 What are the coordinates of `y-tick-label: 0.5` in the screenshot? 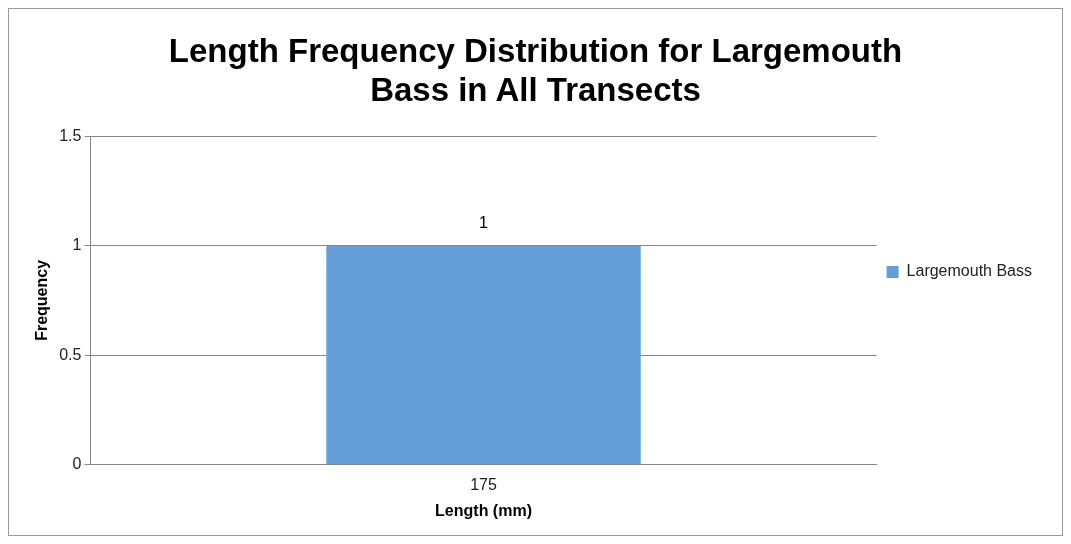 It's located at (70, 354).